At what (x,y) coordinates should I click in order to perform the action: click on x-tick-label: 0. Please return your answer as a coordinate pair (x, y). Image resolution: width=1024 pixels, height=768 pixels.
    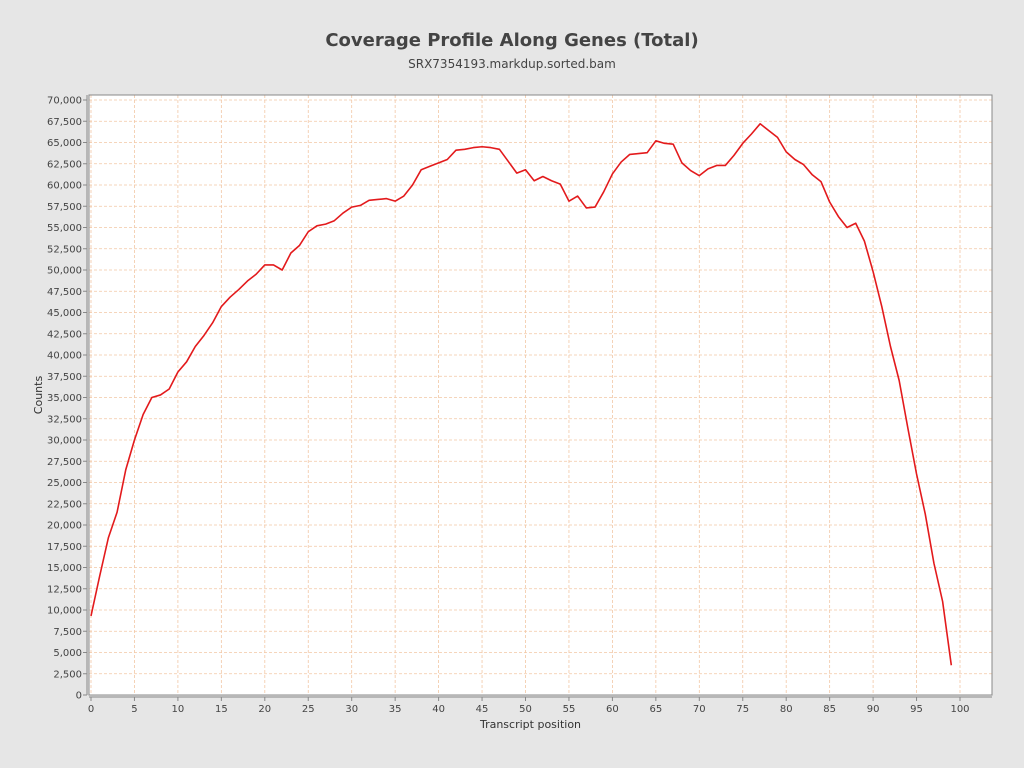
    Looking at the image, I should click on (91, 709).